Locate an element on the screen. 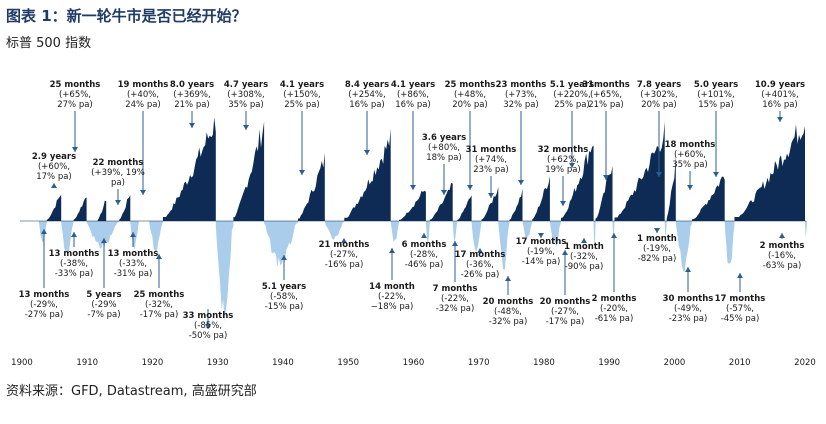 The image size is (826, 424). bull-label-6: 4.7 years(+308%,35% pa) is located at coordinates (246, 95).